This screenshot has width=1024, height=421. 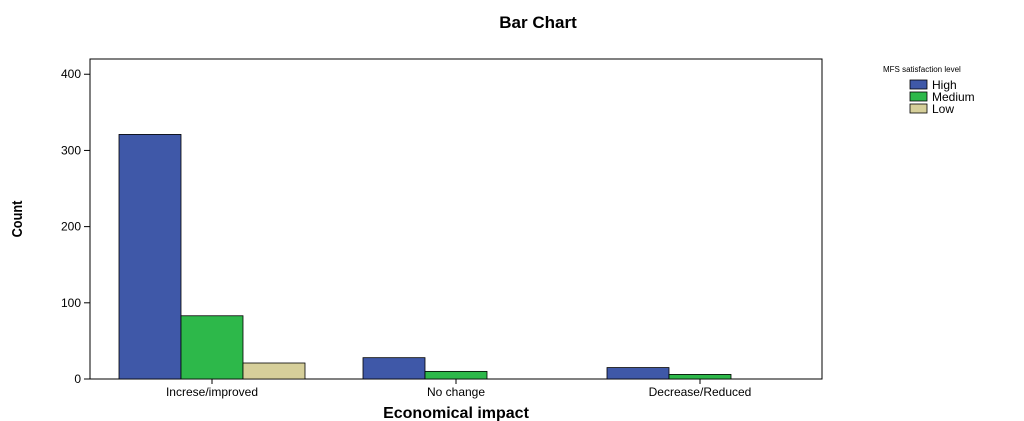 I want to click on legend-swatch-medium, so click(x=918, y=96).